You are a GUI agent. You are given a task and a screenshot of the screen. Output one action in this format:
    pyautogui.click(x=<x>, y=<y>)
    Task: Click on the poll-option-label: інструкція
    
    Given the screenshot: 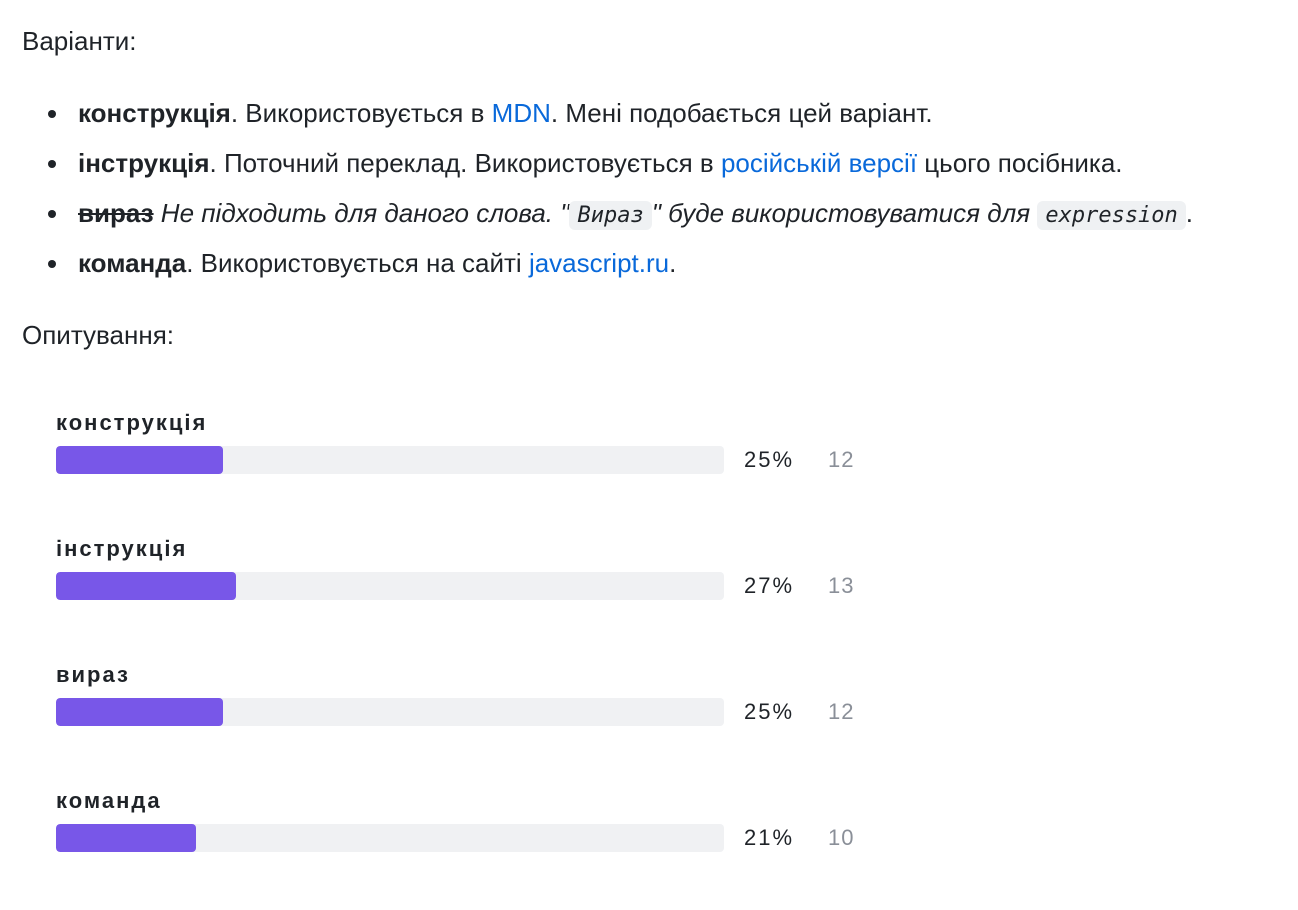 What is the action you would take?
    pyautogui.click(x=122, y=548)
    